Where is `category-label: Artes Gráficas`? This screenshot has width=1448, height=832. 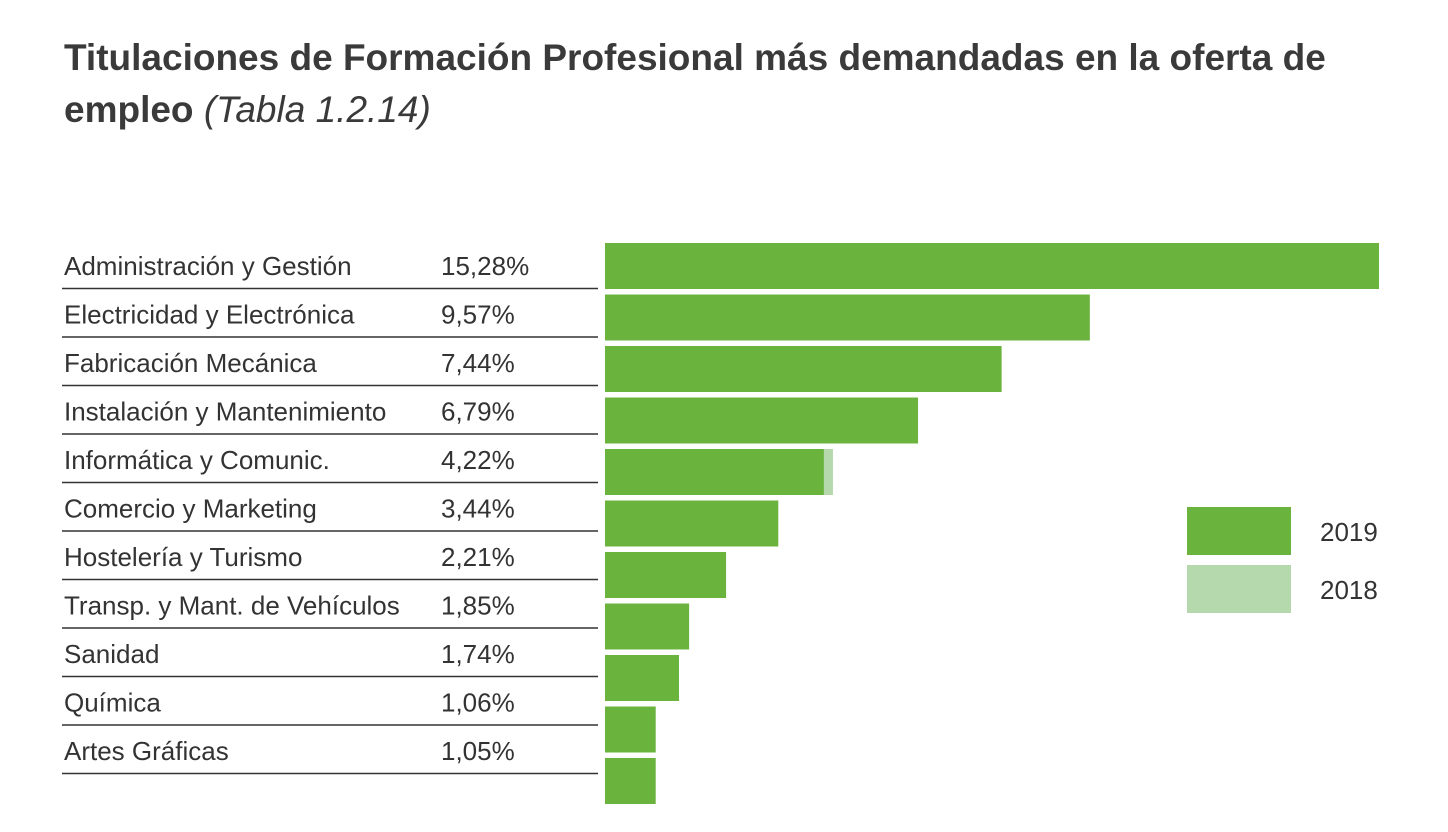
category-label: Artes Gráficas is located at coordinates (146, 751).